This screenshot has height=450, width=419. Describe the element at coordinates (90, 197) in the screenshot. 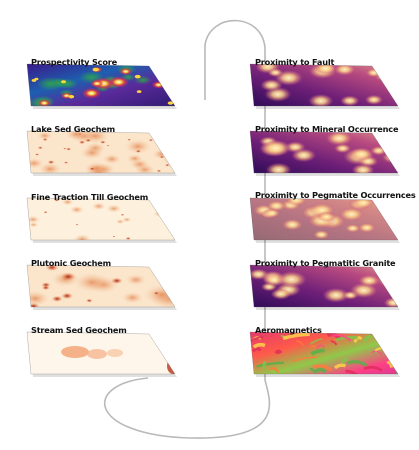

I see `layer-label-fine-traction-till-geochem: Fine Traction Till Geochem` at that location.